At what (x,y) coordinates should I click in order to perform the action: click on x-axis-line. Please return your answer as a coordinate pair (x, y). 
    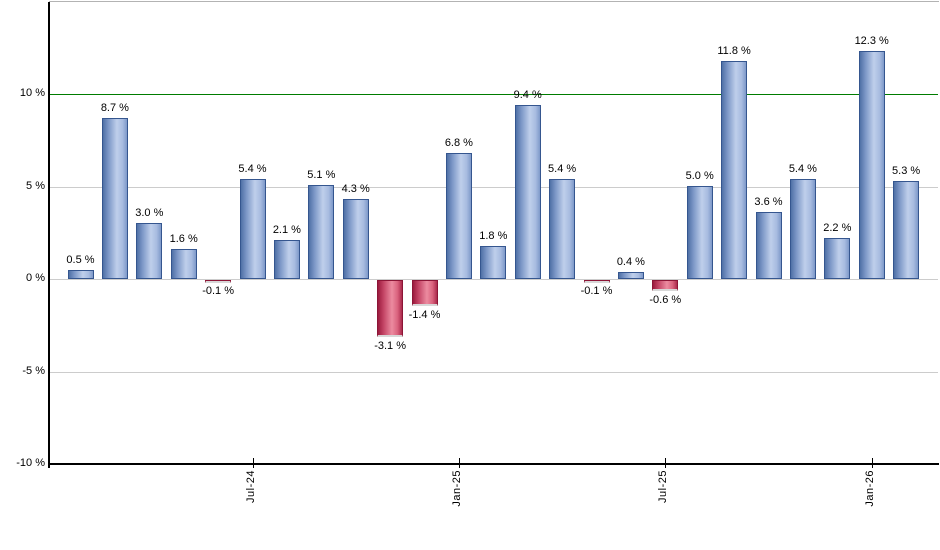
    Looking at the image, I should click on (493, 464).